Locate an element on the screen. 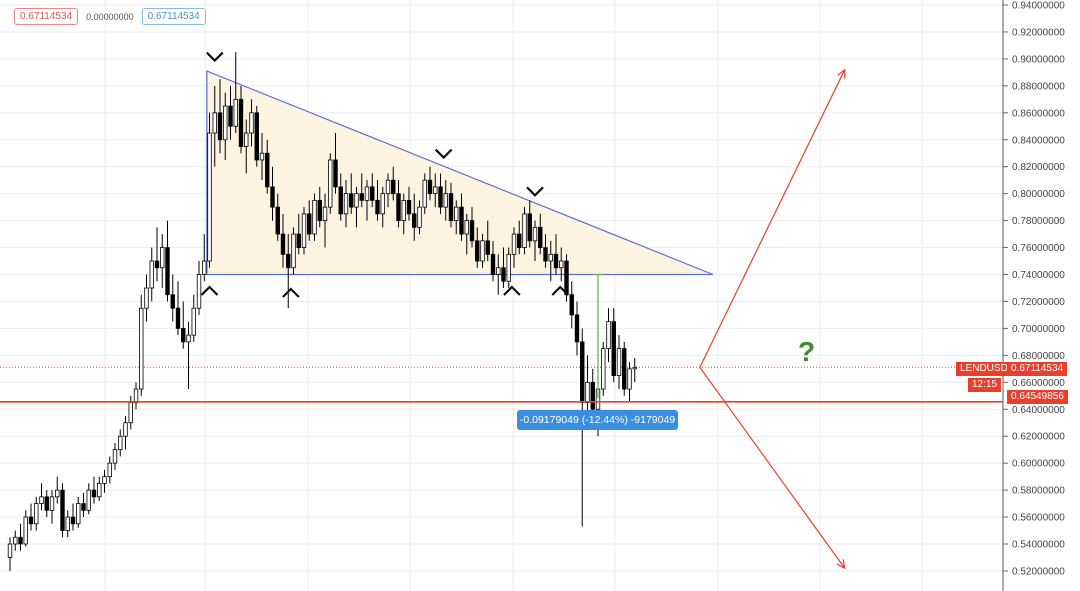  legend-value-blue: 0.67114534 is located at coordinates (173, 16).